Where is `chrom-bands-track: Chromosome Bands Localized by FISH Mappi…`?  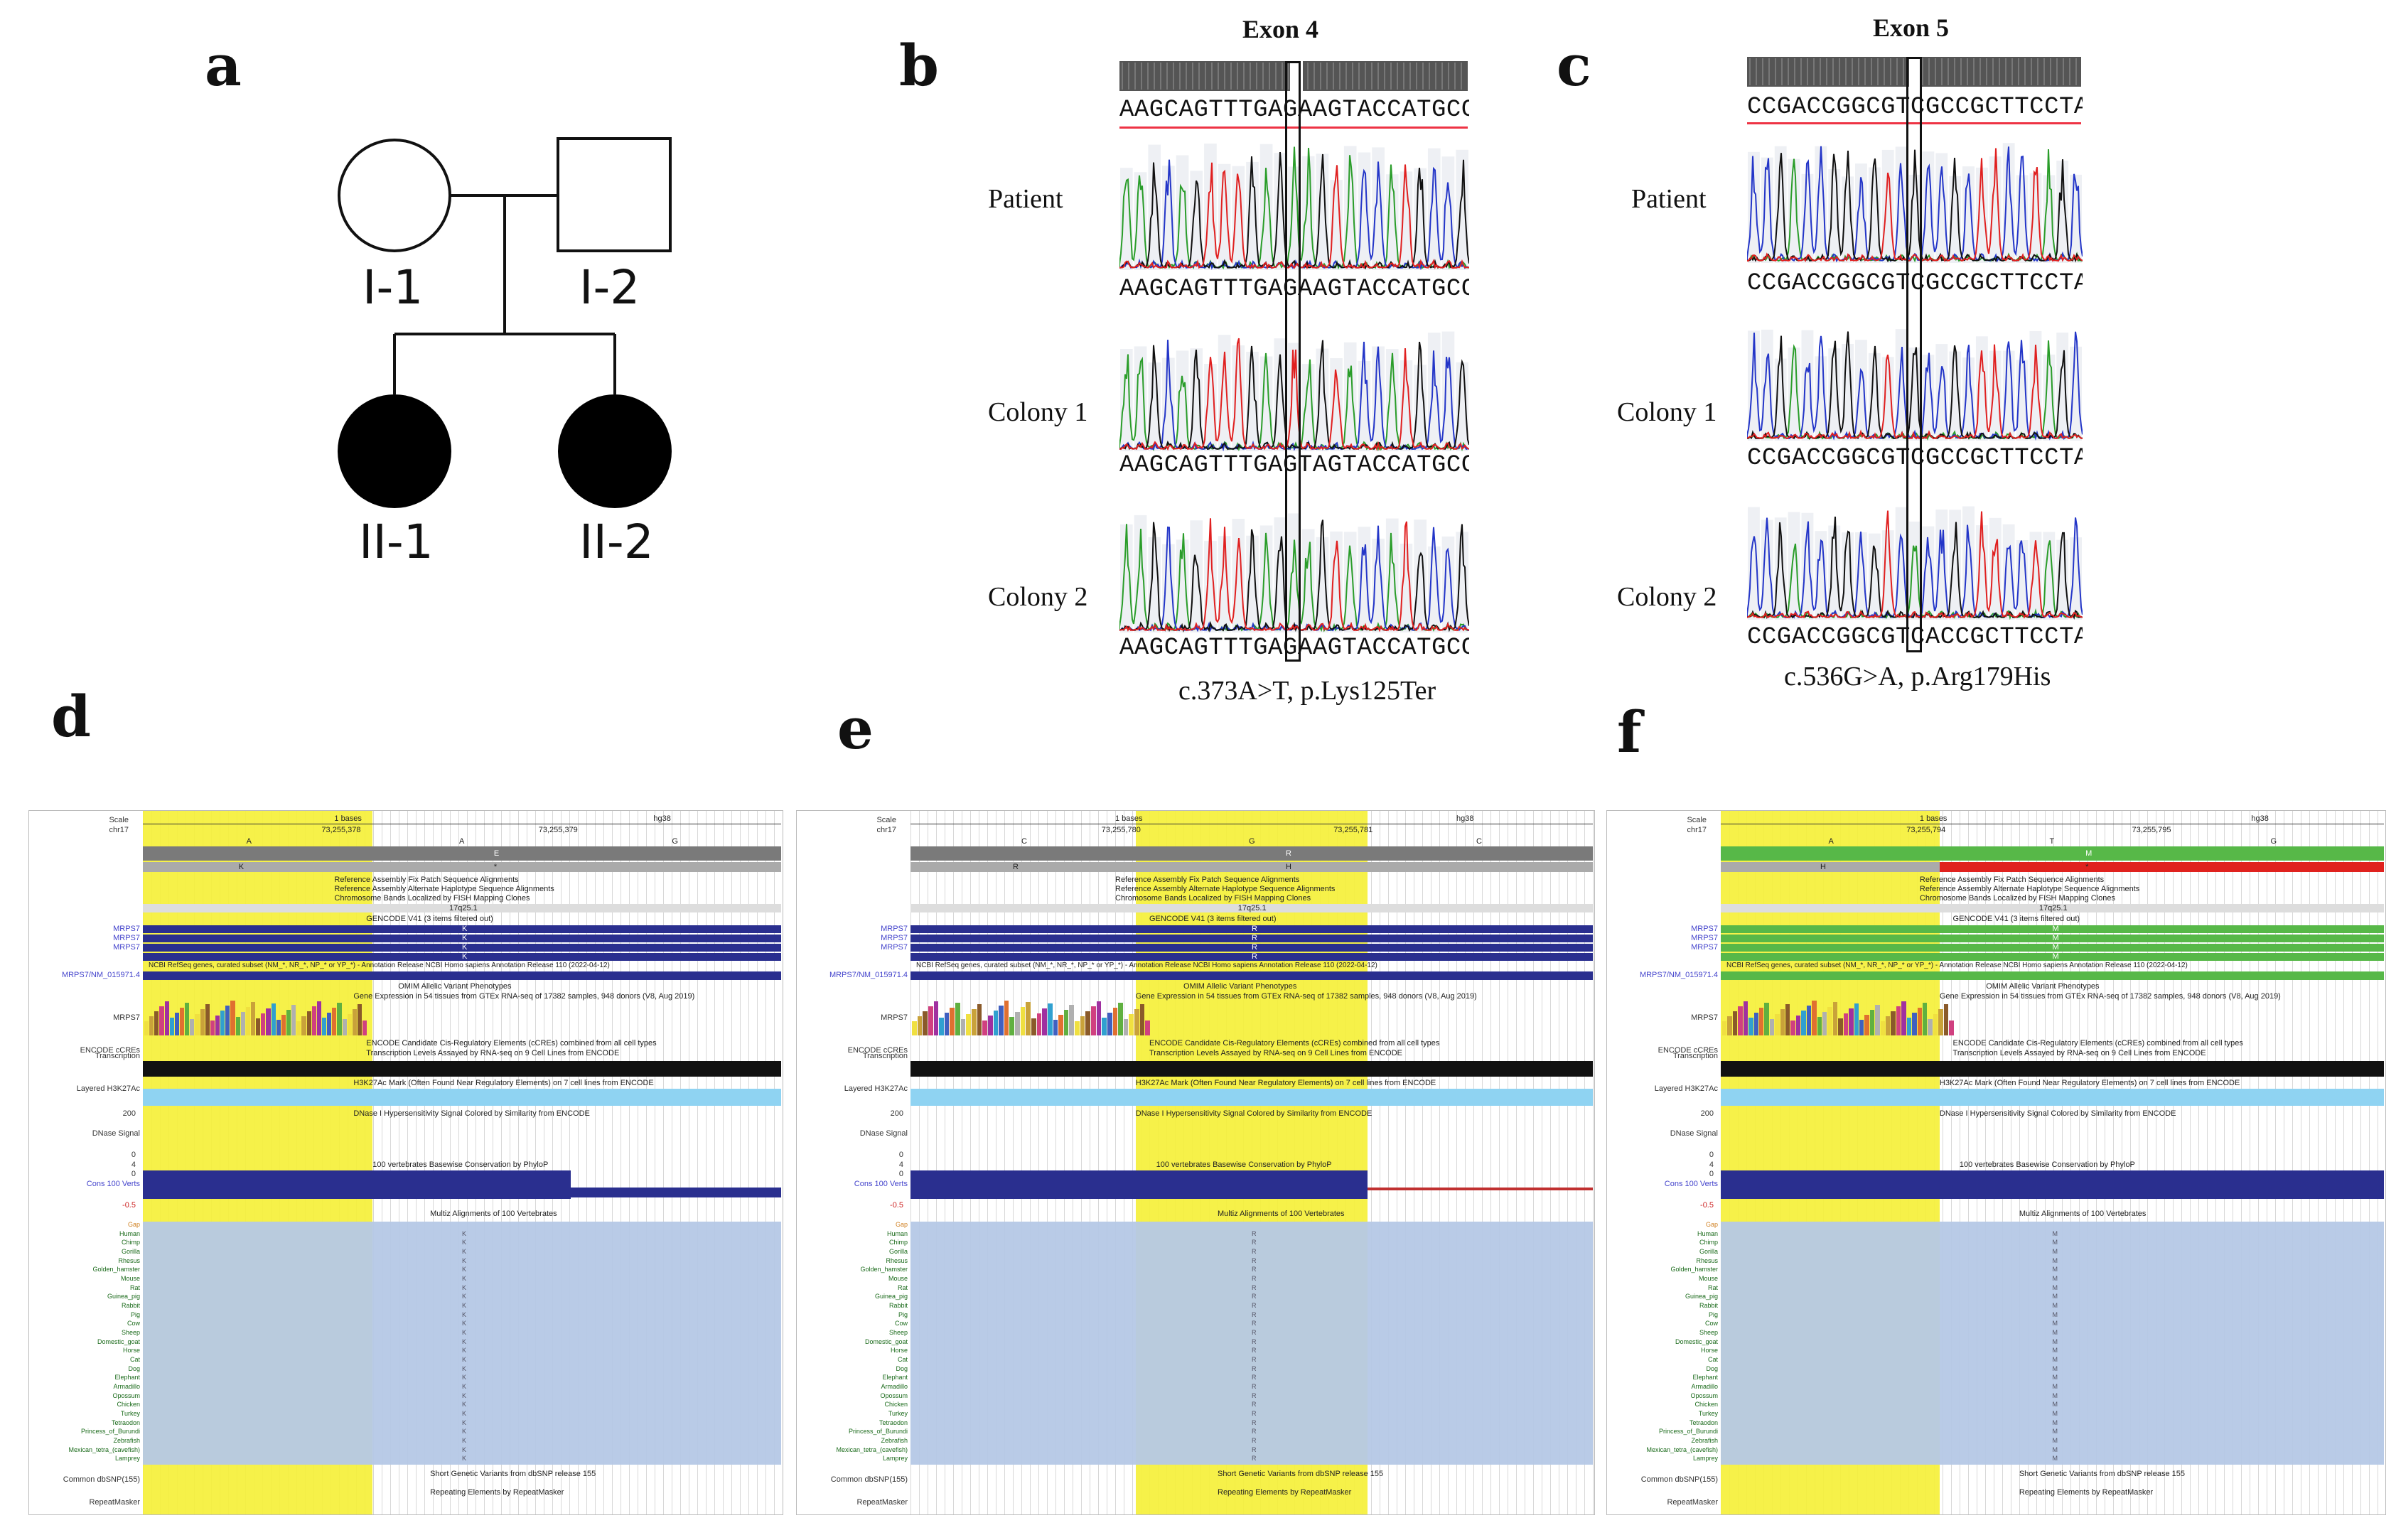
chrom-bands-track: Chromosome Bands Localized by FISH Mappi… is located at coordinates (1213, 899).